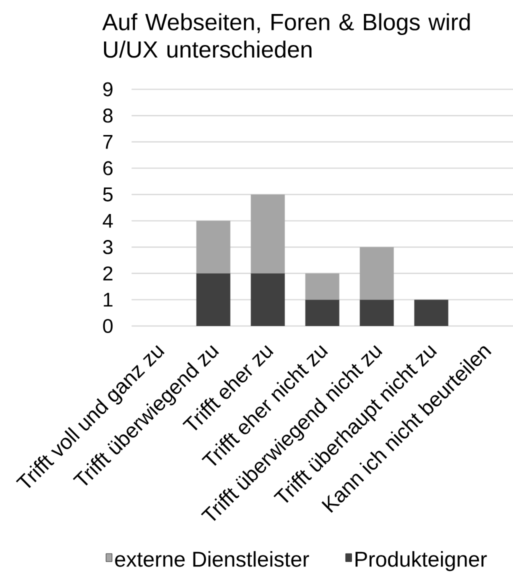 This screenshot has width=513, height=580. What do you see at coordinates (421, 561) in the screenshot?
I see `legend-label: Produkteigner` at bounding box center [421, 561].